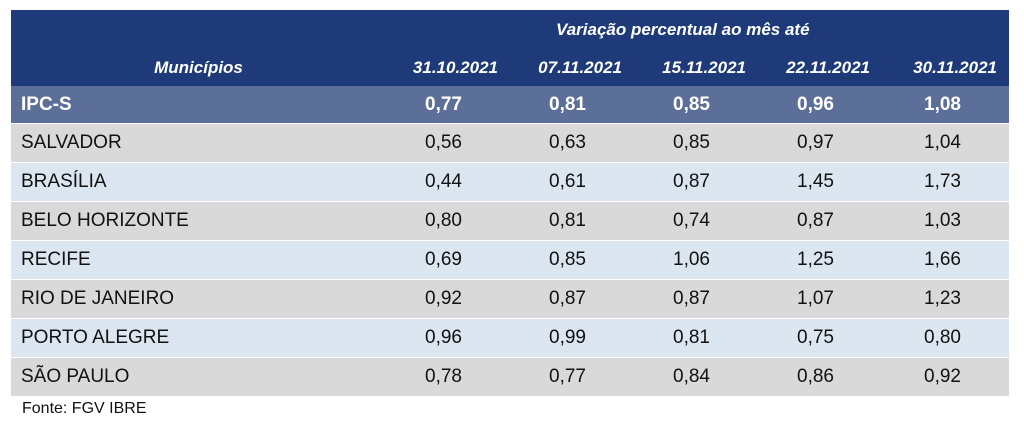 The image size is (1024, 442). Describe the element at coordinates (580, 67) in the screenshot. I see `date-header: 07.11.2021` at that location.